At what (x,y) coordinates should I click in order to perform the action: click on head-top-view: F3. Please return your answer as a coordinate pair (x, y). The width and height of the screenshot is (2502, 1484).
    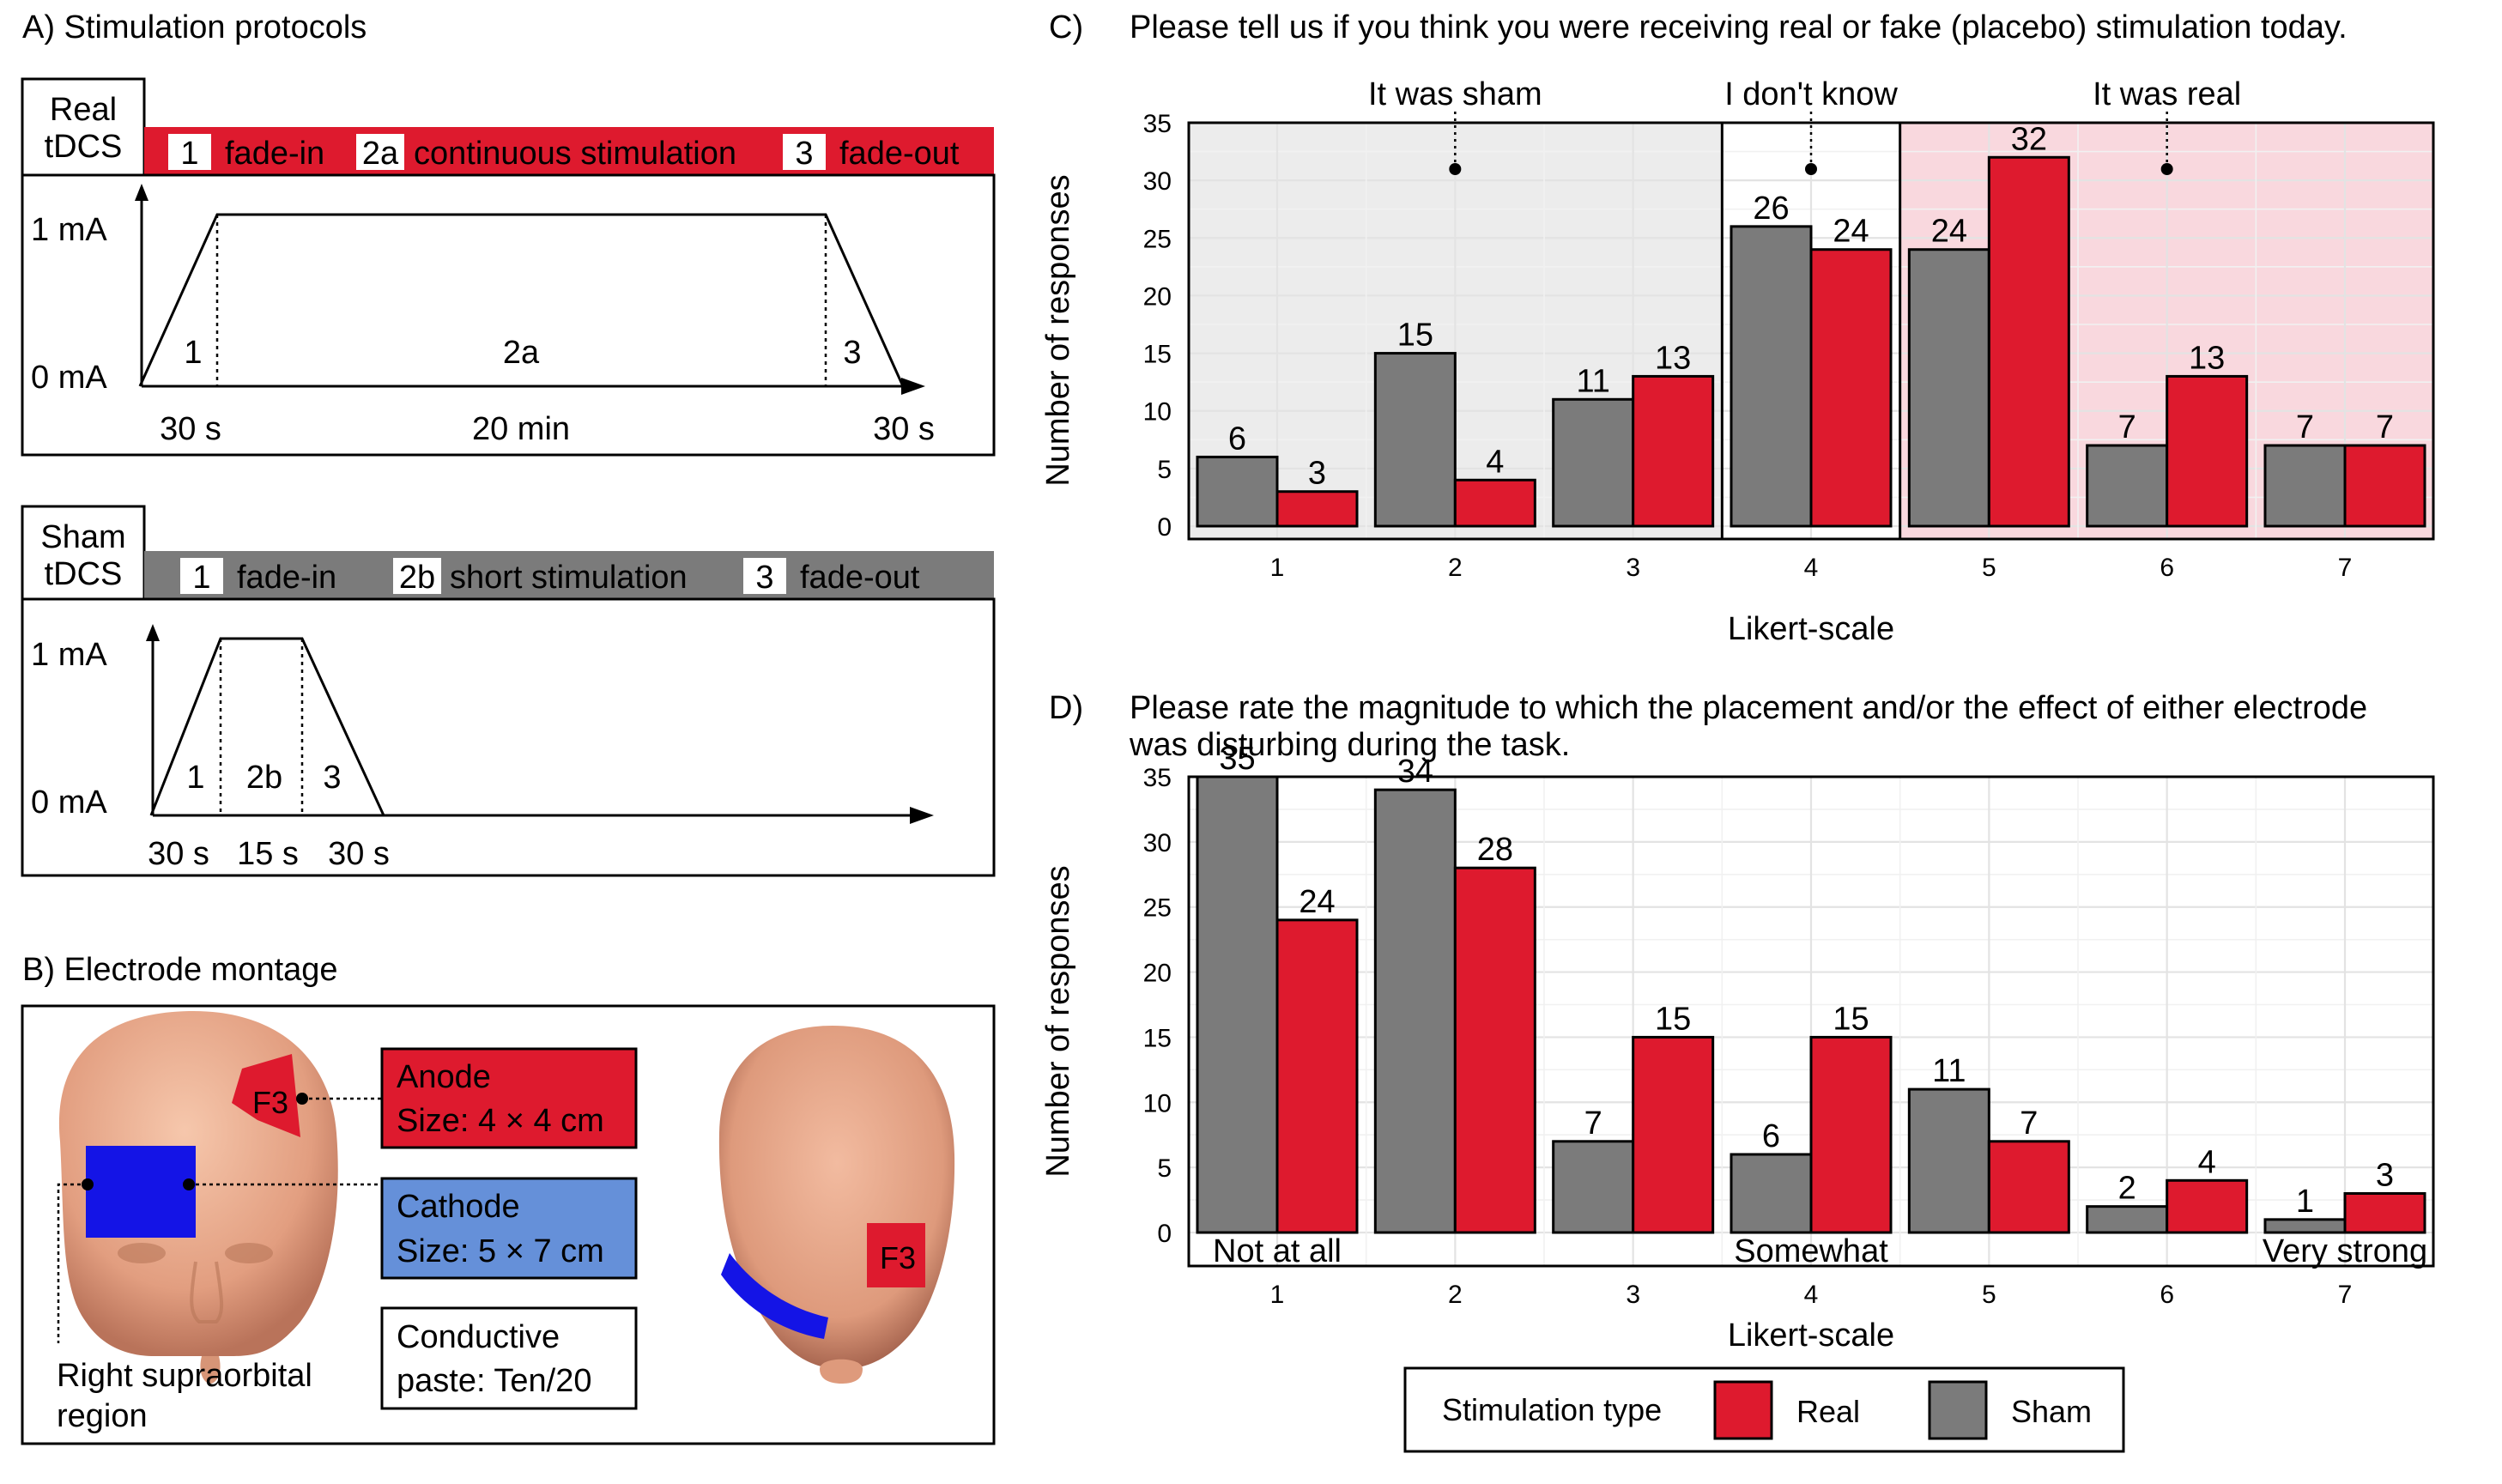
    Looking at the image, I should click on (836, 1205).